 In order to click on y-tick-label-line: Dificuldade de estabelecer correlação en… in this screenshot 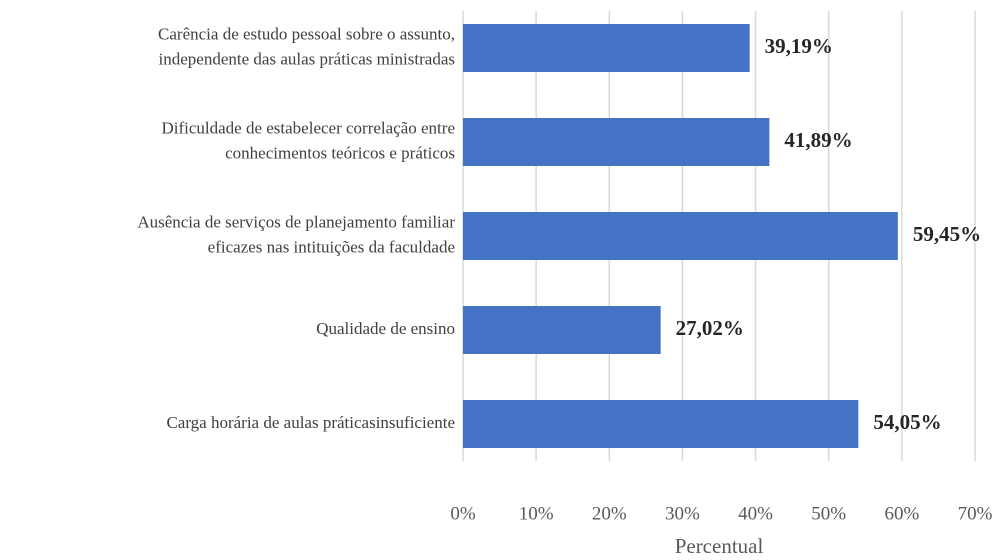, I will do `click(308, 127)`.